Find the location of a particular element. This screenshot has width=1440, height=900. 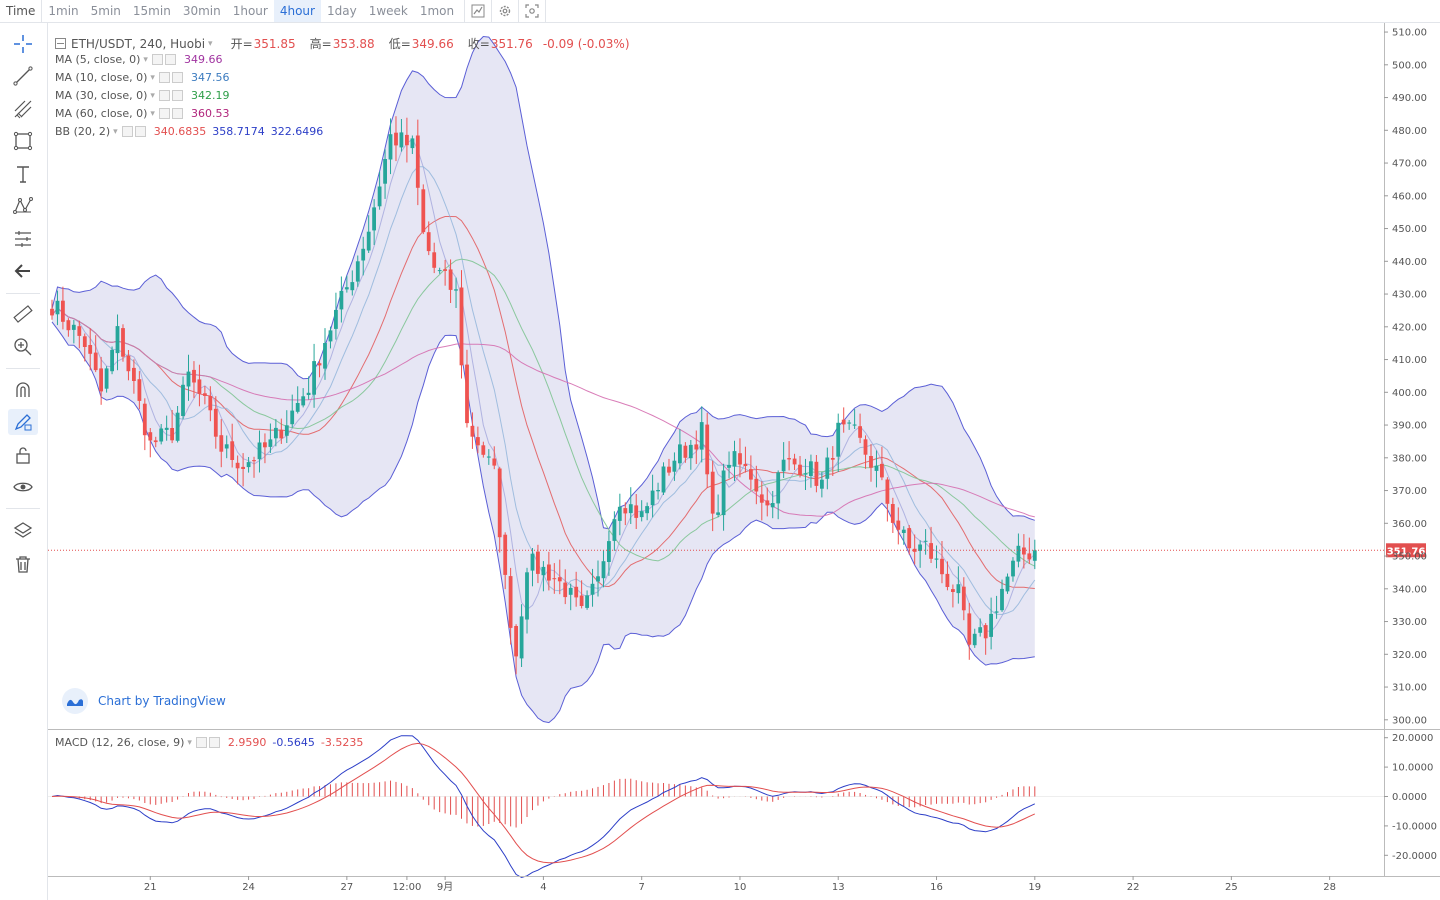

high-label: 高= is located at coordinates (320, 44).